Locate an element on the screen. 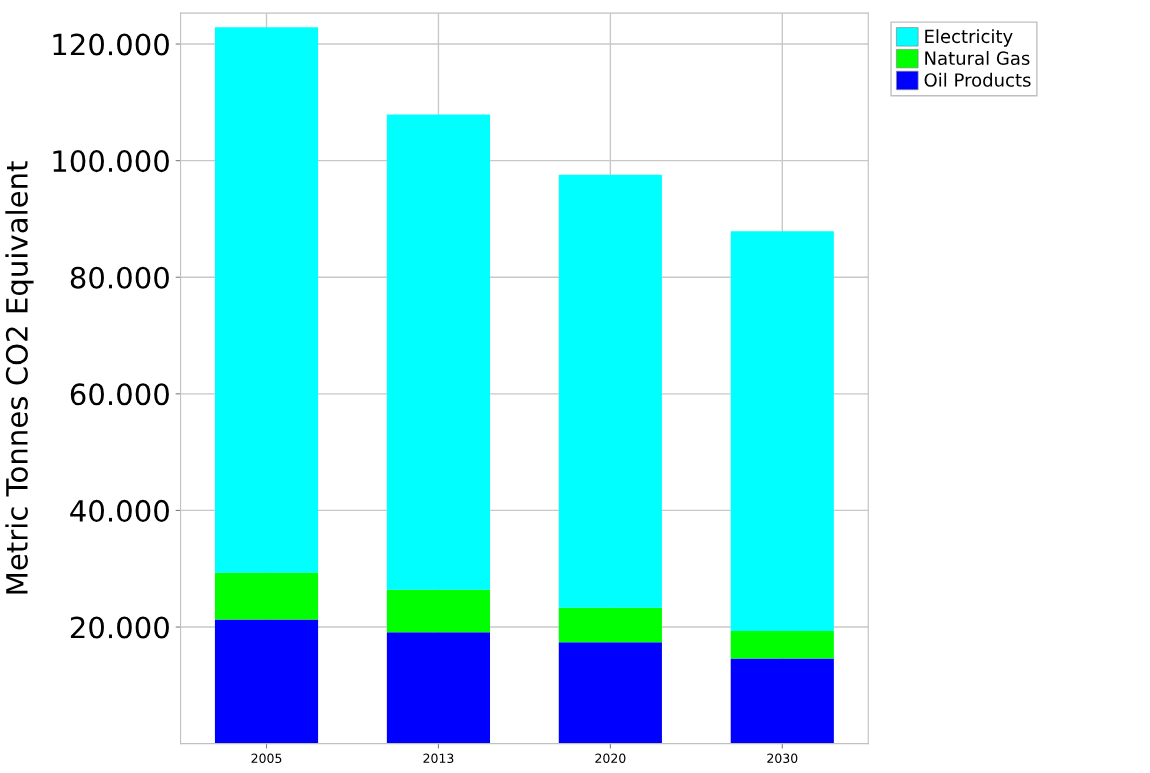 This screenshot has height=773, width=1150. y-tick-label: 60.000 is located at coordinates (119, 394).